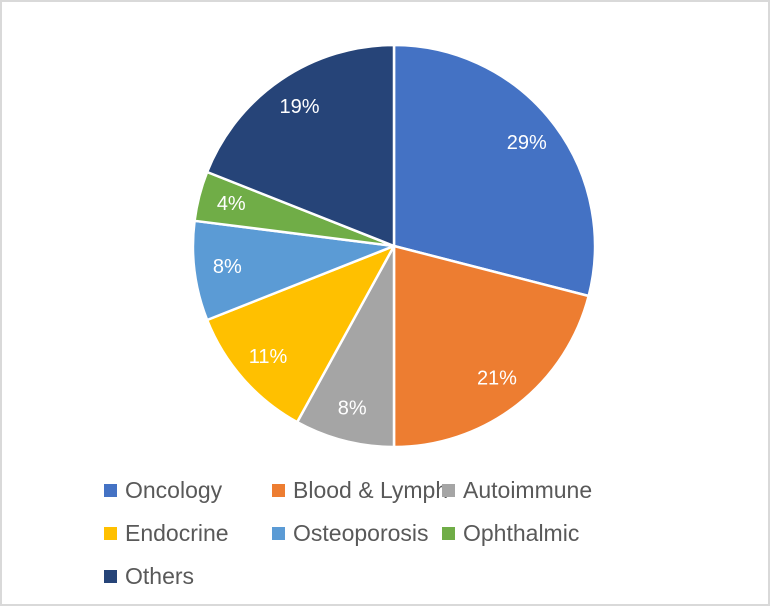 The height and width of the screenshot is (606, 770). Describe the element at coordinates (268, 357) in the screenshot. I see `data-label-endocrine: 11%` at that location.